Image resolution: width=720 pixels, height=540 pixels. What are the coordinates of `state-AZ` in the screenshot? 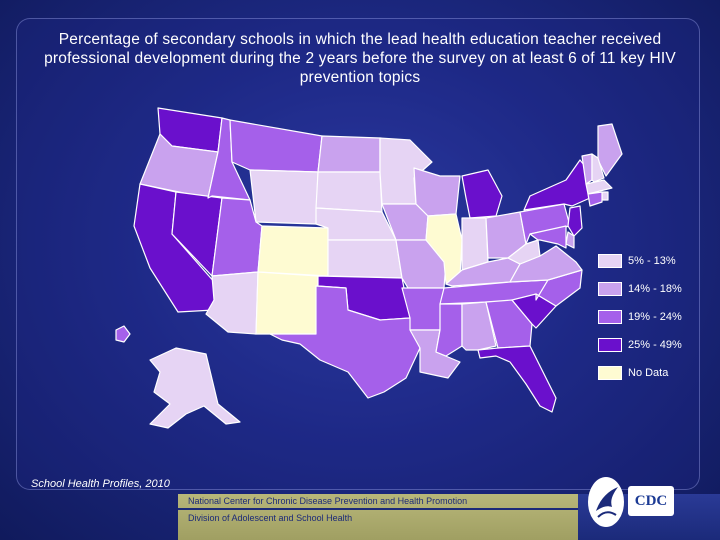 It's located at (232, 303).